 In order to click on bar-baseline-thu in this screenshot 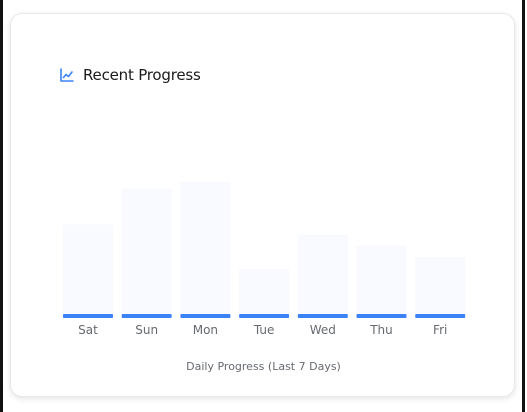, I will do `click(381, 316)`.